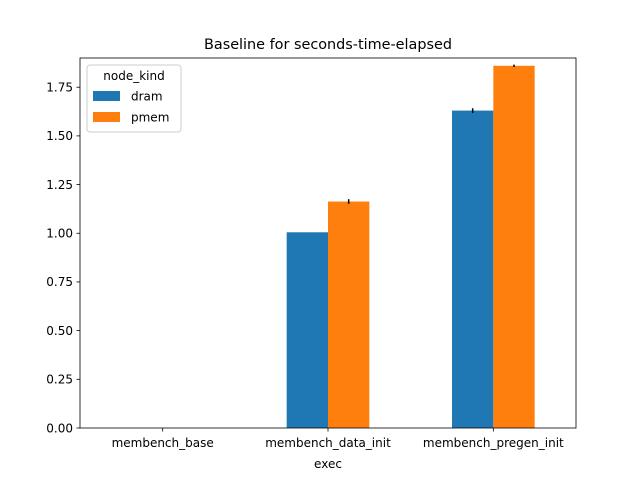 This screenshot has height=480, width=640. What do you see at coordinates (63, 258) in the screenshot?
I see `y-axis: 0.00 0.25 0.50 0.75 1.00 1.25 1.50 1.75` at bounding box center [63, 258].